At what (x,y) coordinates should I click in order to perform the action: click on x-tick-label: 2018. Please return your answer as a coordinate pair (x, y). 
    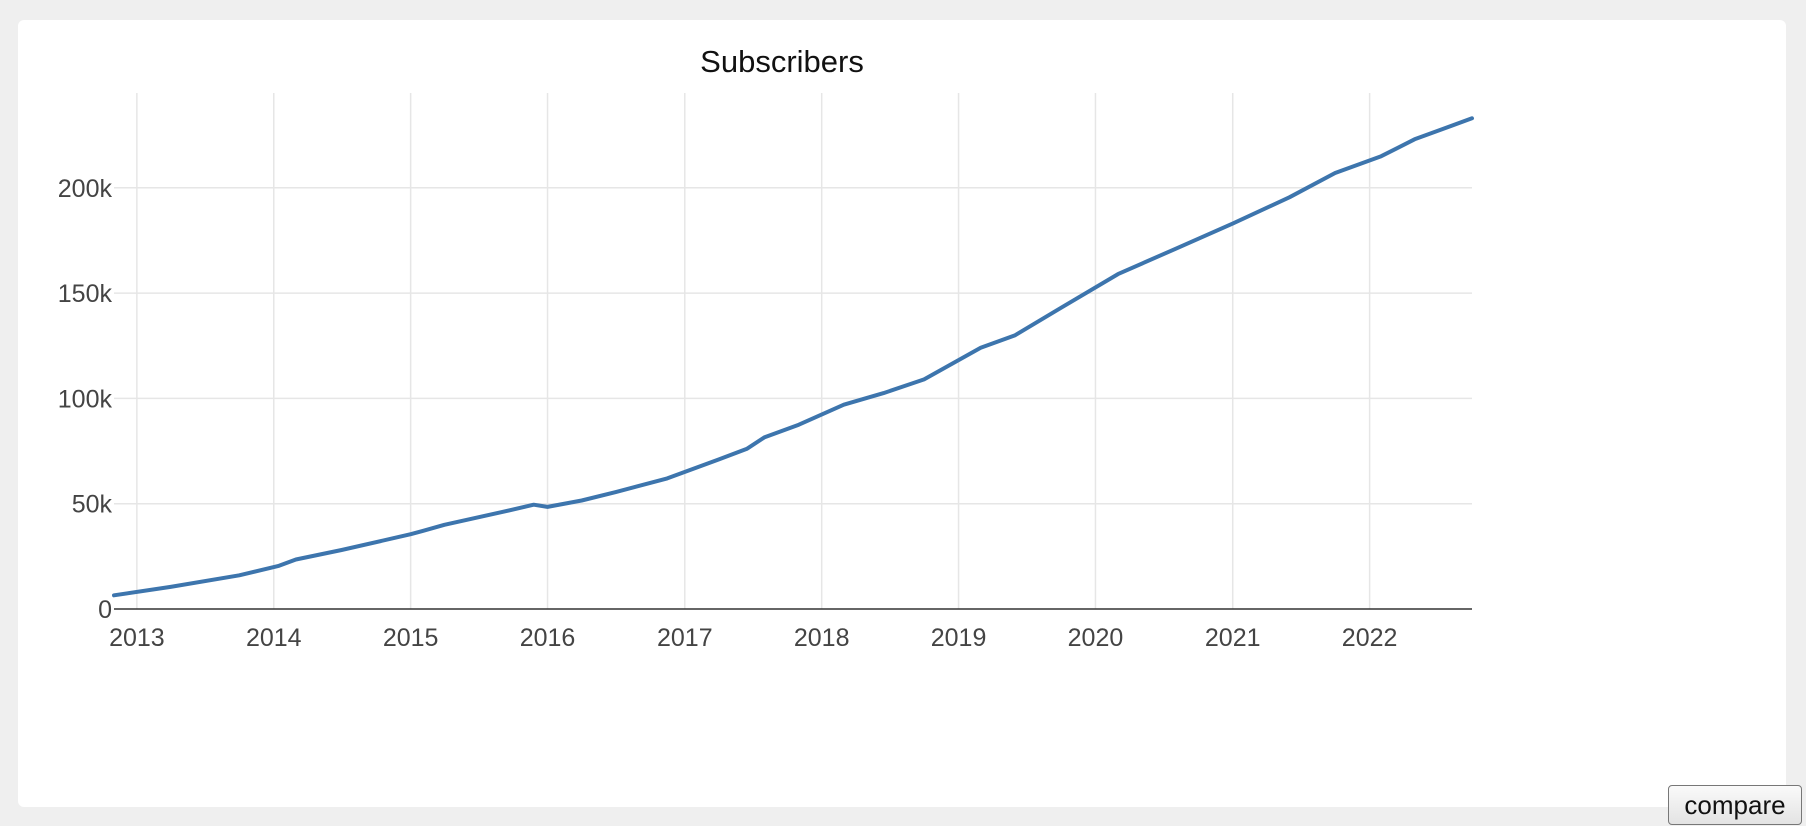
    Looking at the image, I should click on (822, 638).